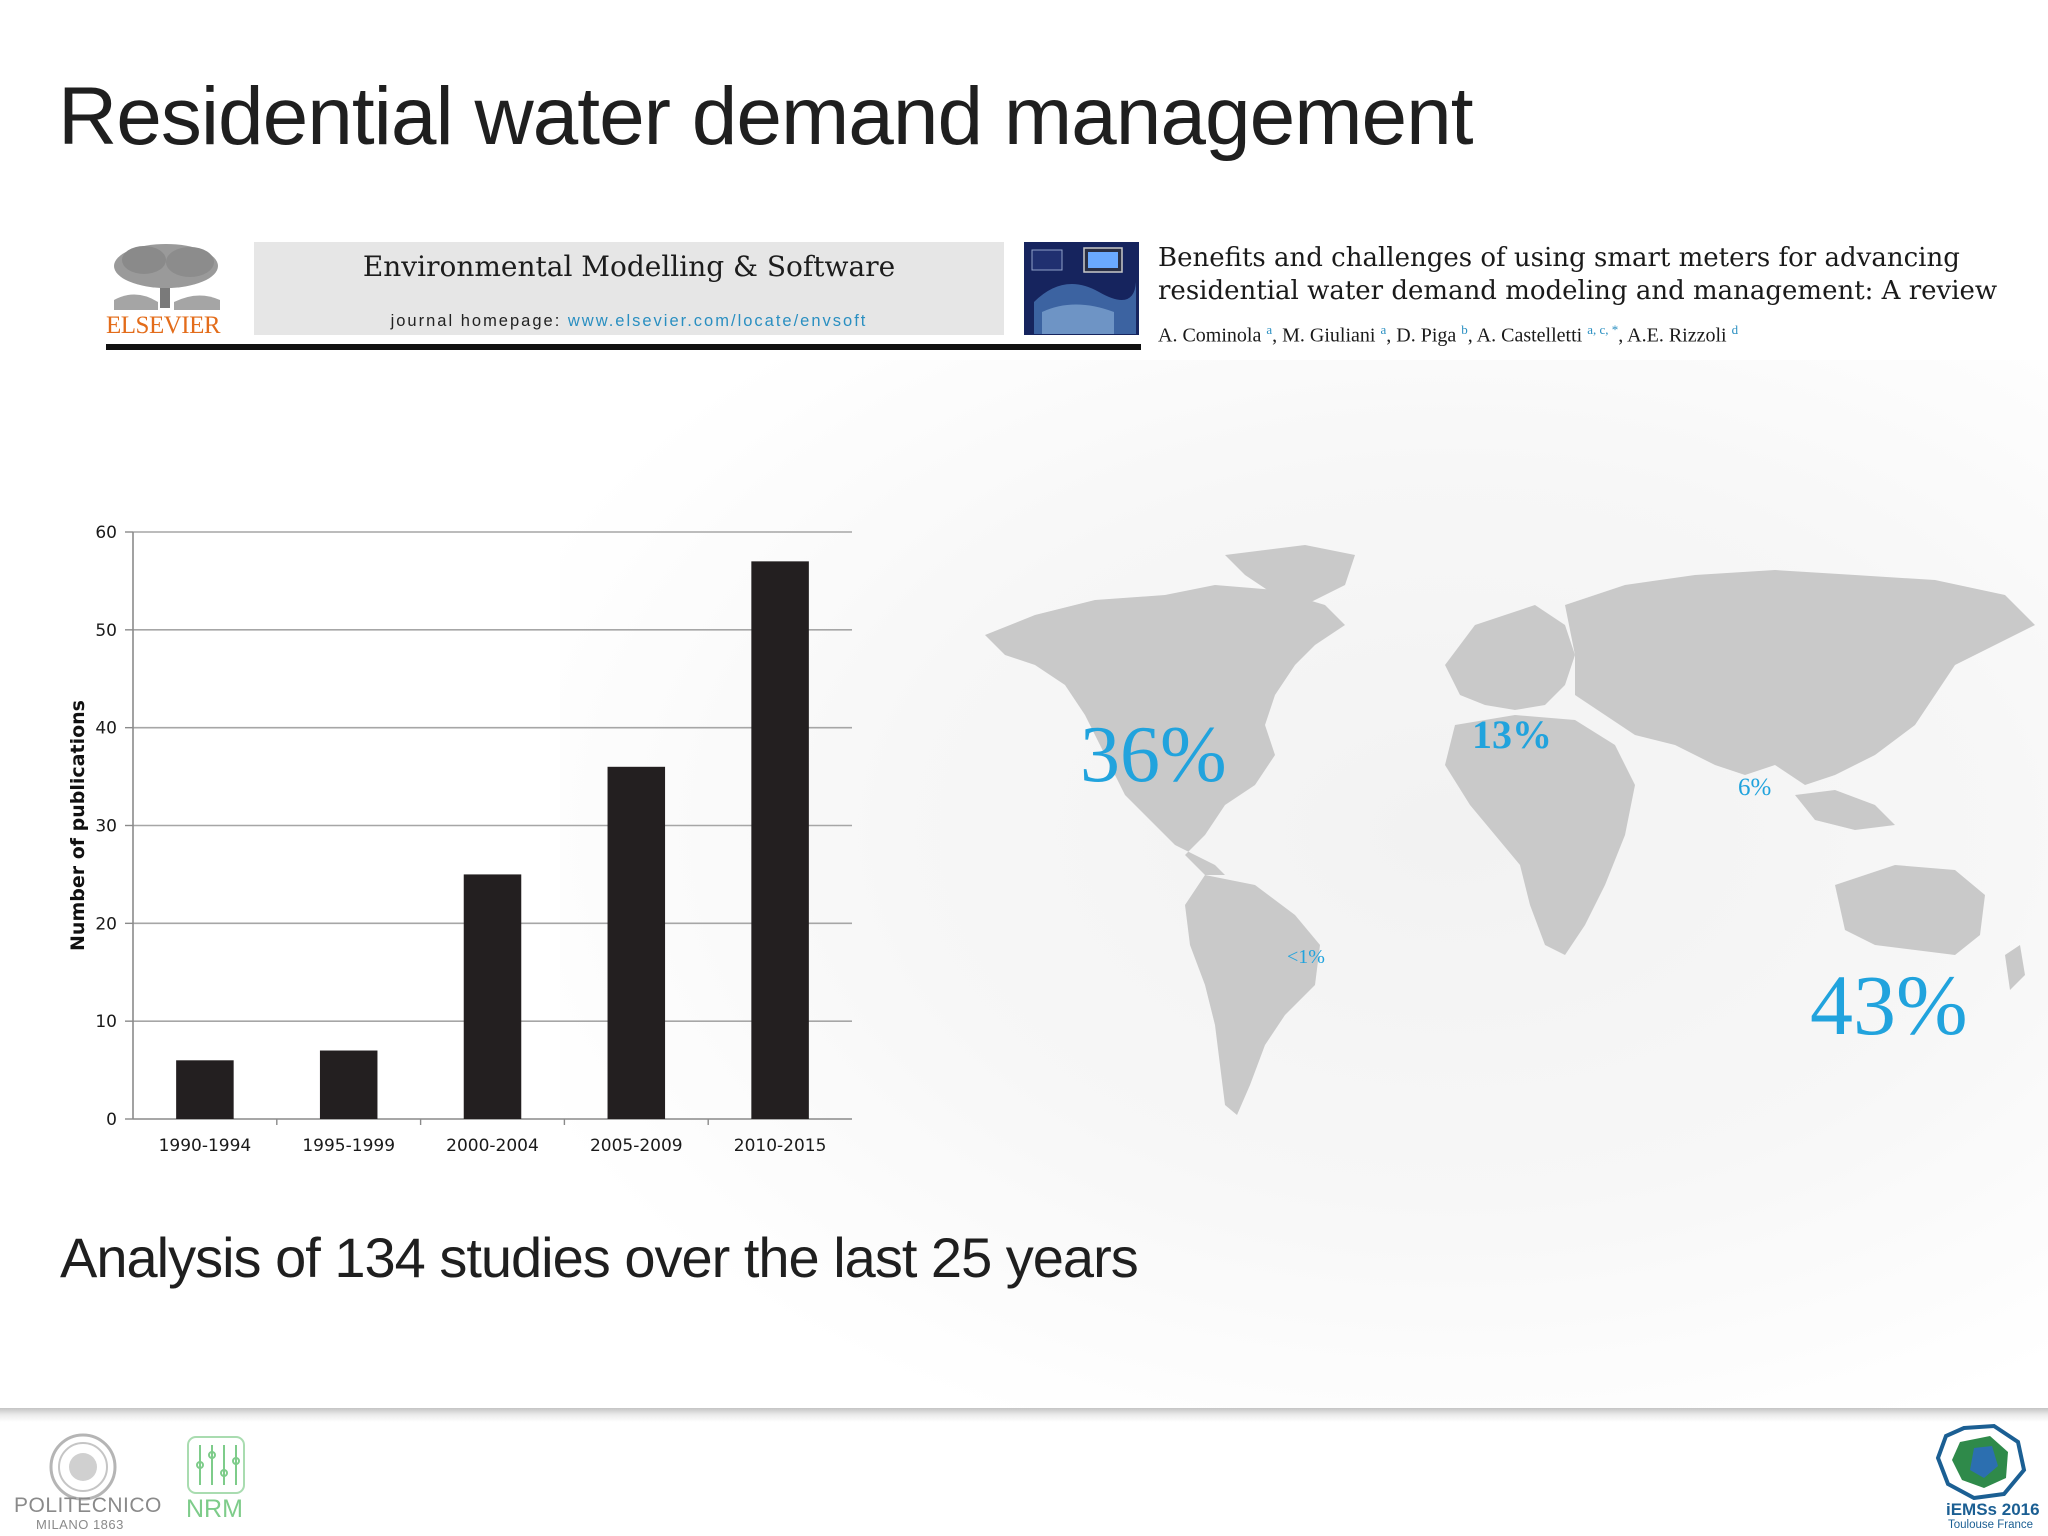 The image size is (2048, 1536). Describe the element at coordinates (1540, 835) in the screenshot. I see `africa-shape` at that location.